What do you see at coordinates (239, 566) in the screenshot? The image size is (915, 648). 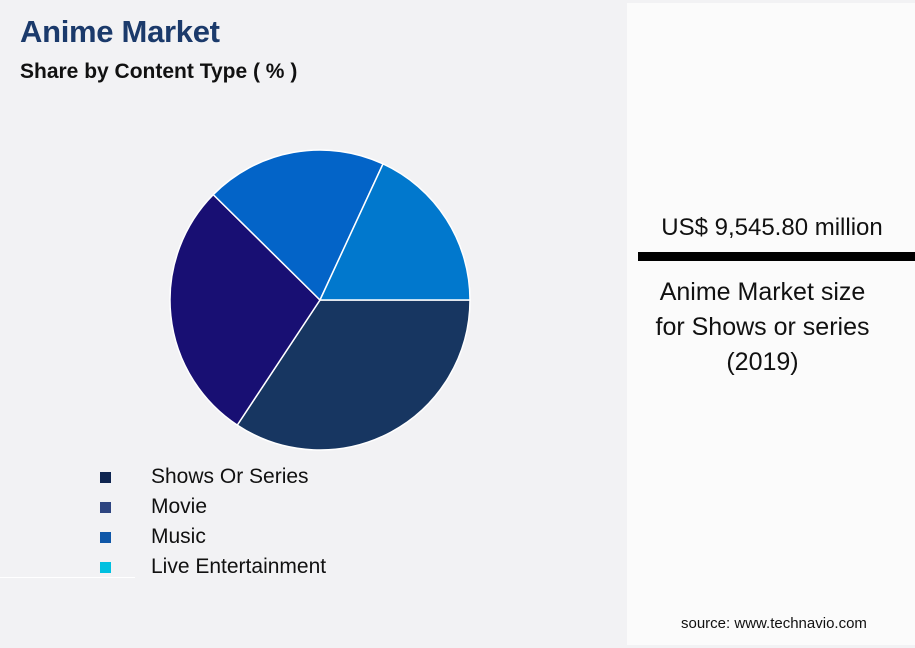 I see `legend-label: Live Entertainment` at bounding box center [239, 566].